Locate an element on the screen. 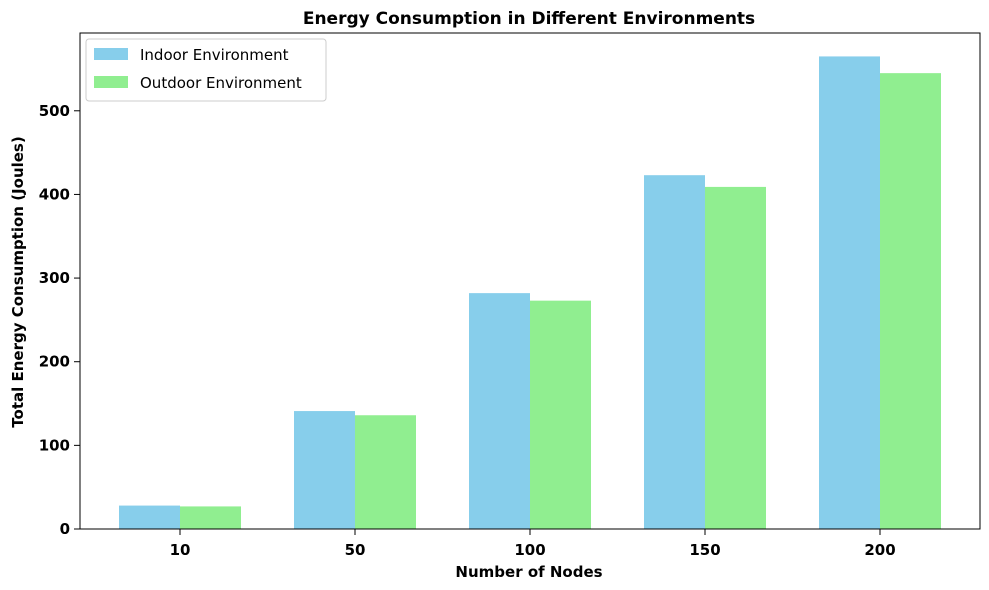  y-tick-label: 500 is located at coordinates (54, 111).